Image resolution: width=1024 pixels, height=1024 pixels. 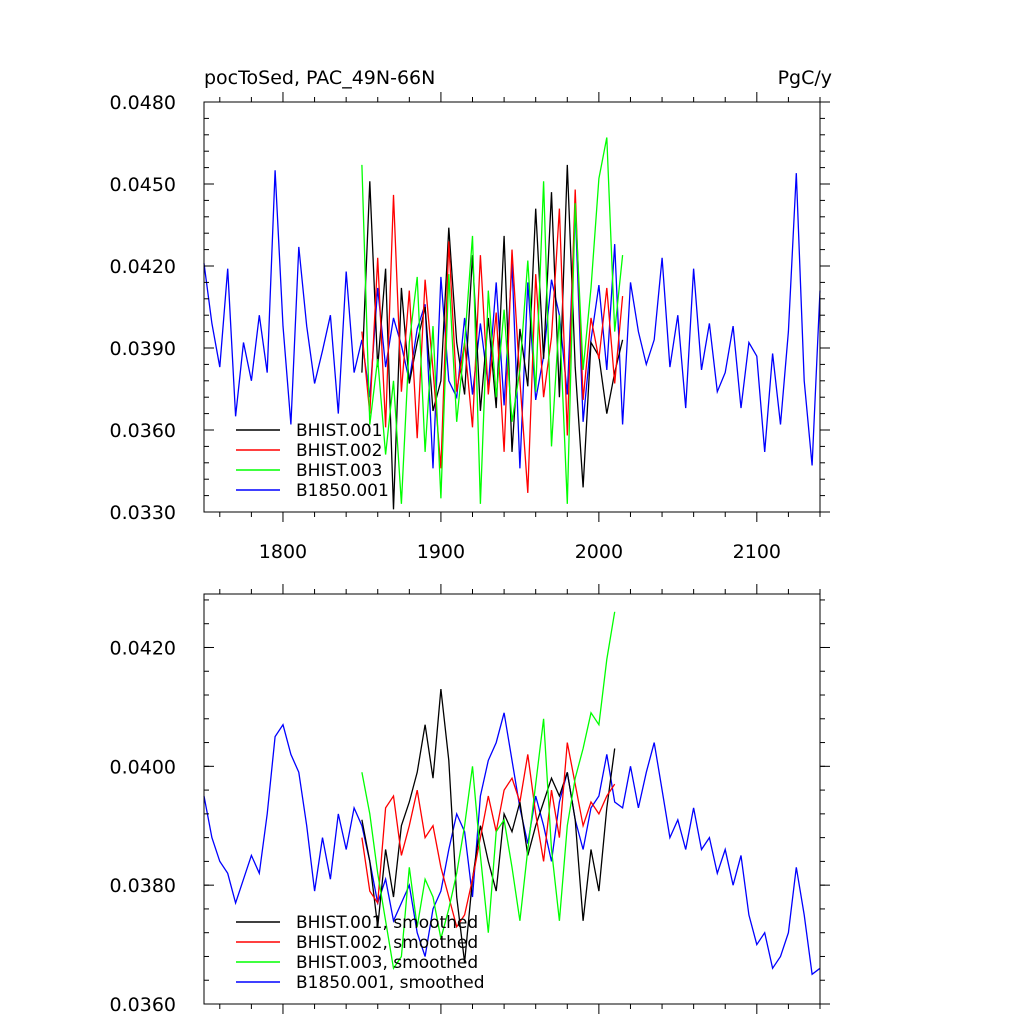 I want to click on legend-label: BHIST.001, so click(x=339, y=431).